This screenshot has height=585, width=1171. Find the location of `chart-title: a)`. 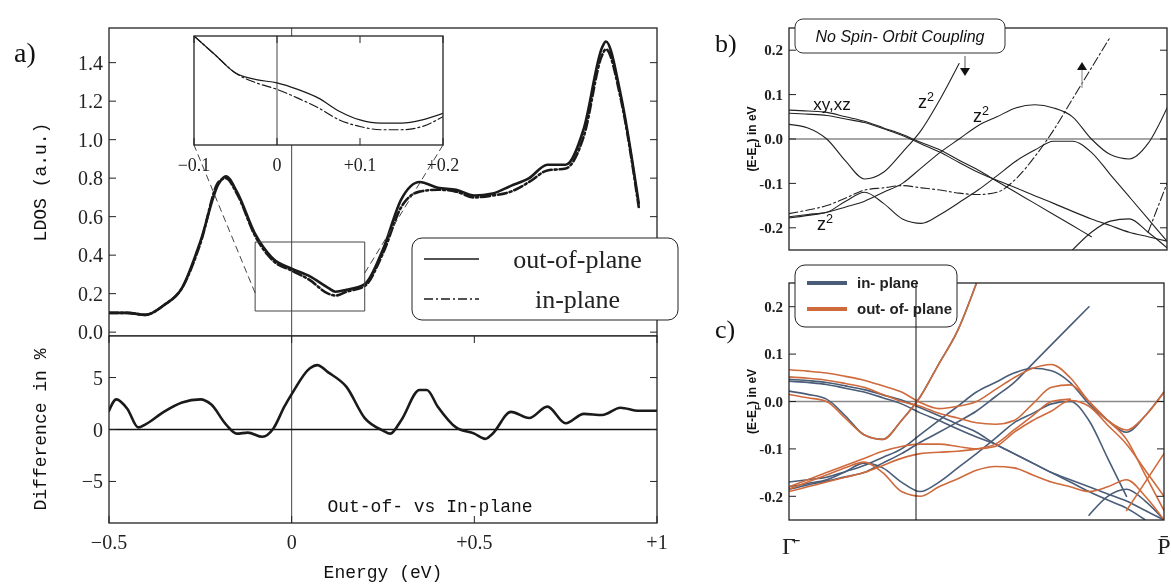

chart-title: a) is located at coordinates (25, 52).